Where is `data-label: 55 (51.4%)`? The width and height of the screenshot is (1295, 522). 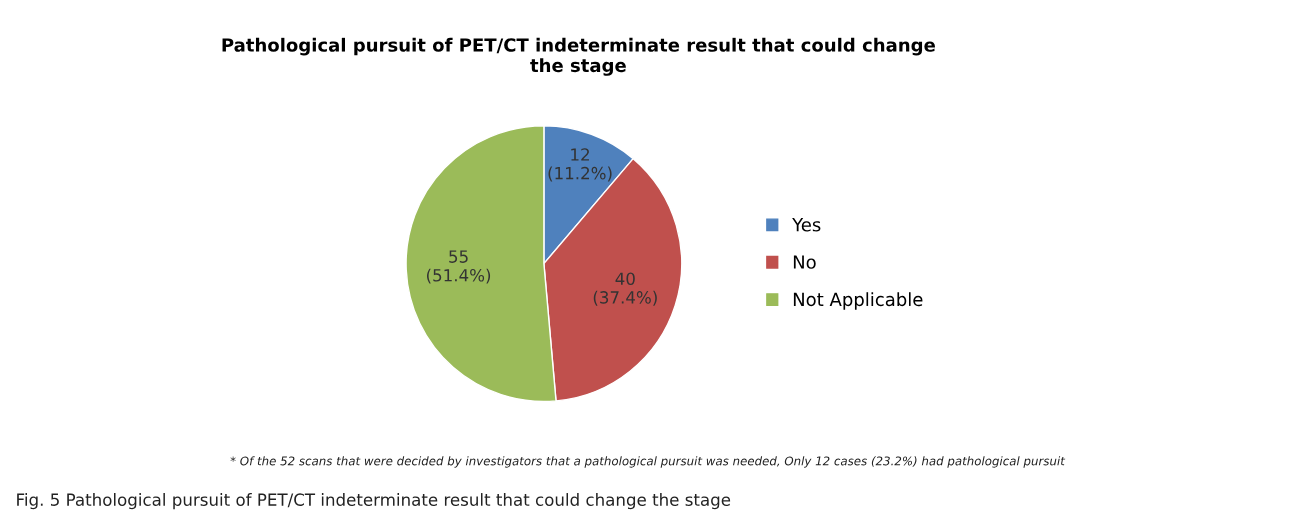 data-label: 55 (51.4%) is located at coordinates (459, 267).